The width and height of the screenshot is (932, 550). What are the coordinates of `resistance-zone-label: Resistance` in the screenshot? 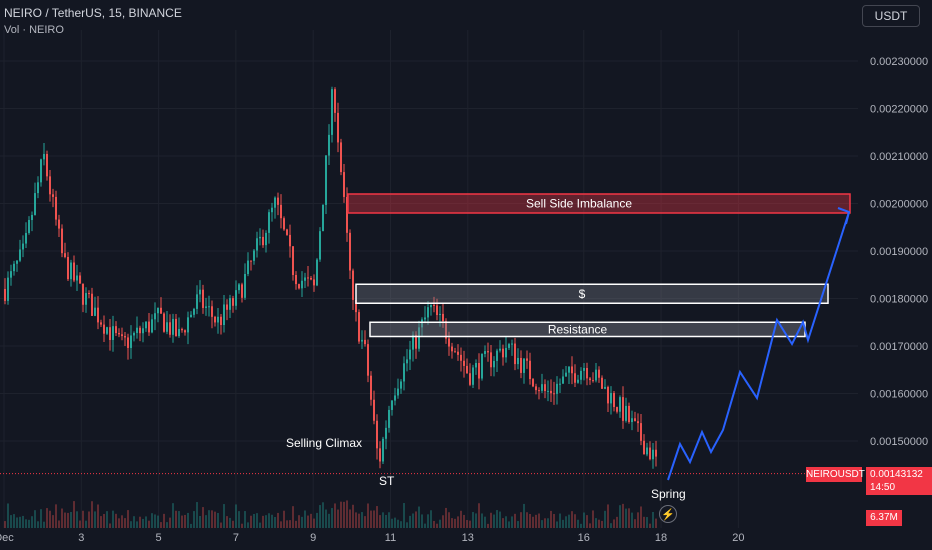 It's located at (578, 329).